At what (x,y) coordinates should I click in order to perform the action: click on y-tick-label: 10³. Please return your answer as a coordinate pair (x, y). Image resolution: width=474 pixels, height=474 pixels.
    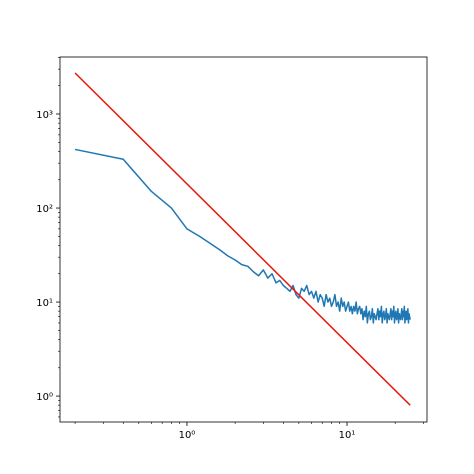
    Looking at the image, I should click on (44, 115).